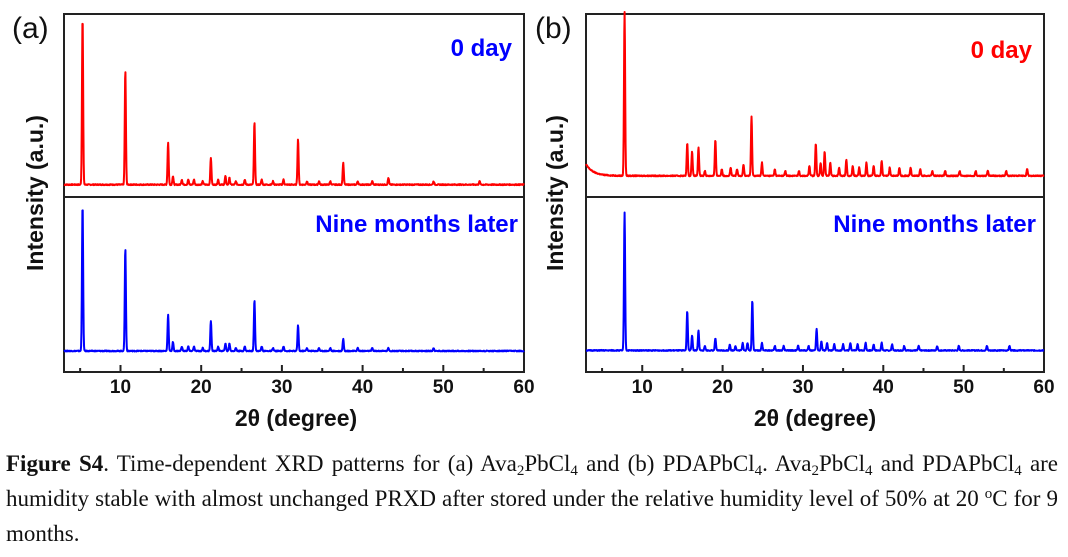 Image resolution: width=1068 pixels, height=557 pixels. Describe the element at coordinates (482, 48) in the screenshot. I see `panel-a-top-series-label: 0 day` at that location.